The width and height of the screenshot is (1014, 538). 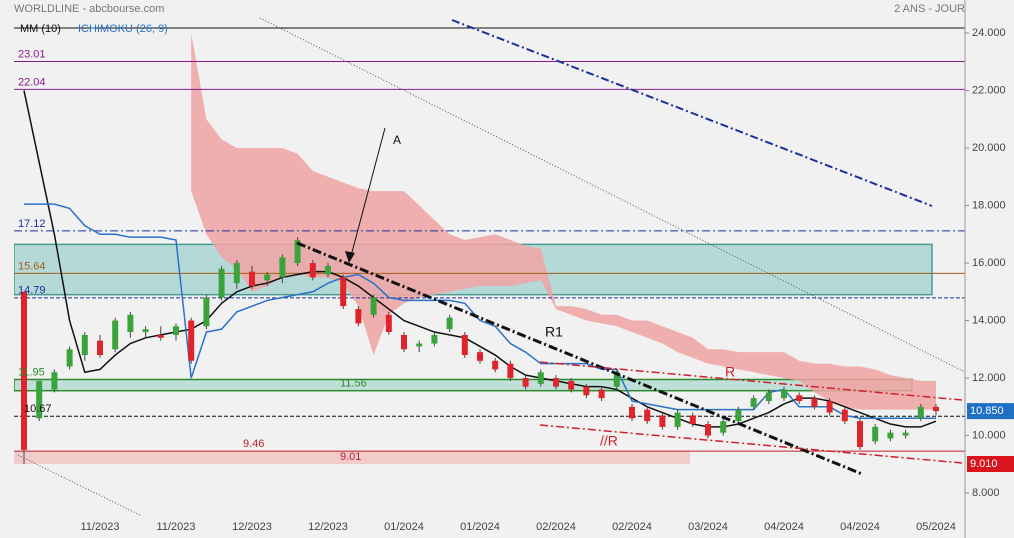 What do you see at coordinates (123, 29) in the screenshot?
I see `legend-entry: ICHIMOKU (26, 9)` at bounding box center [123, 29].